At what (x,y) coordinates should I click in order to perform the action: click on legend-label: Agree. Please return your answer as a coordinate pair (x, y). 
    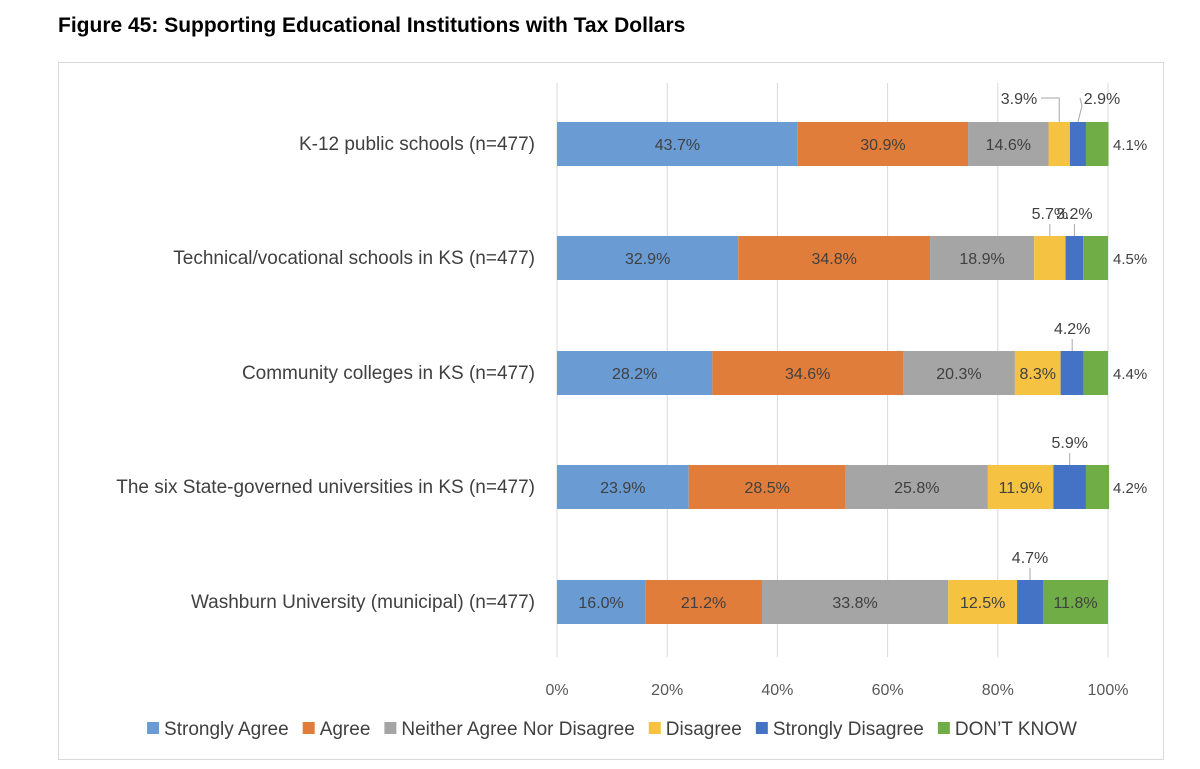
    Looking at the image, I should click on (345, 729).